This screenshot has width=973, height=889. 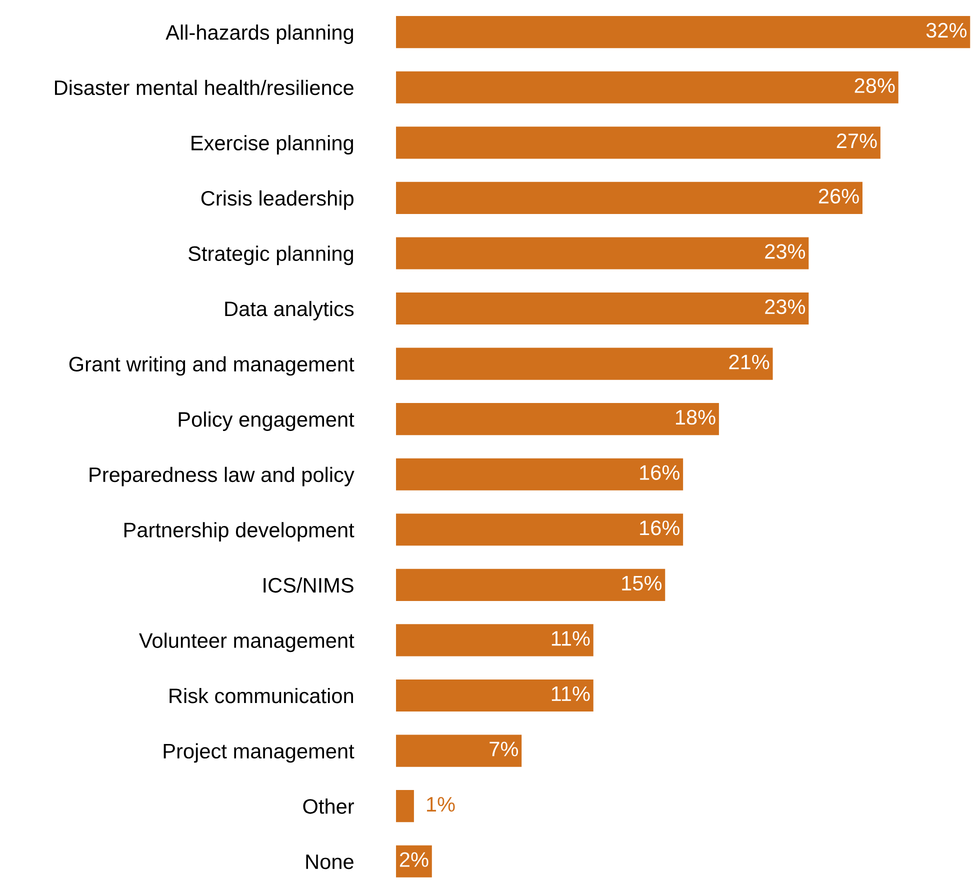 I want to click on y-tick-label: ICS/NIMS, so click(x=309, y=585).